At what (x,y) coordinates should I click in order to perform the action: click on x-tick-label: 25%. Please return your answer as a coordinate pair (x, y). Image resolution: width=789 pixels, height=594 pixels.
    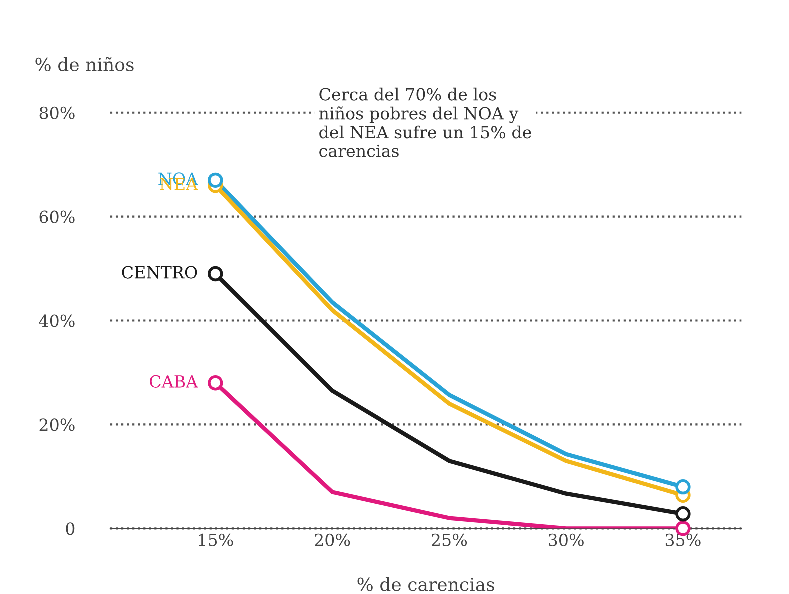
    Looking at the image, I should click on (450, 540).